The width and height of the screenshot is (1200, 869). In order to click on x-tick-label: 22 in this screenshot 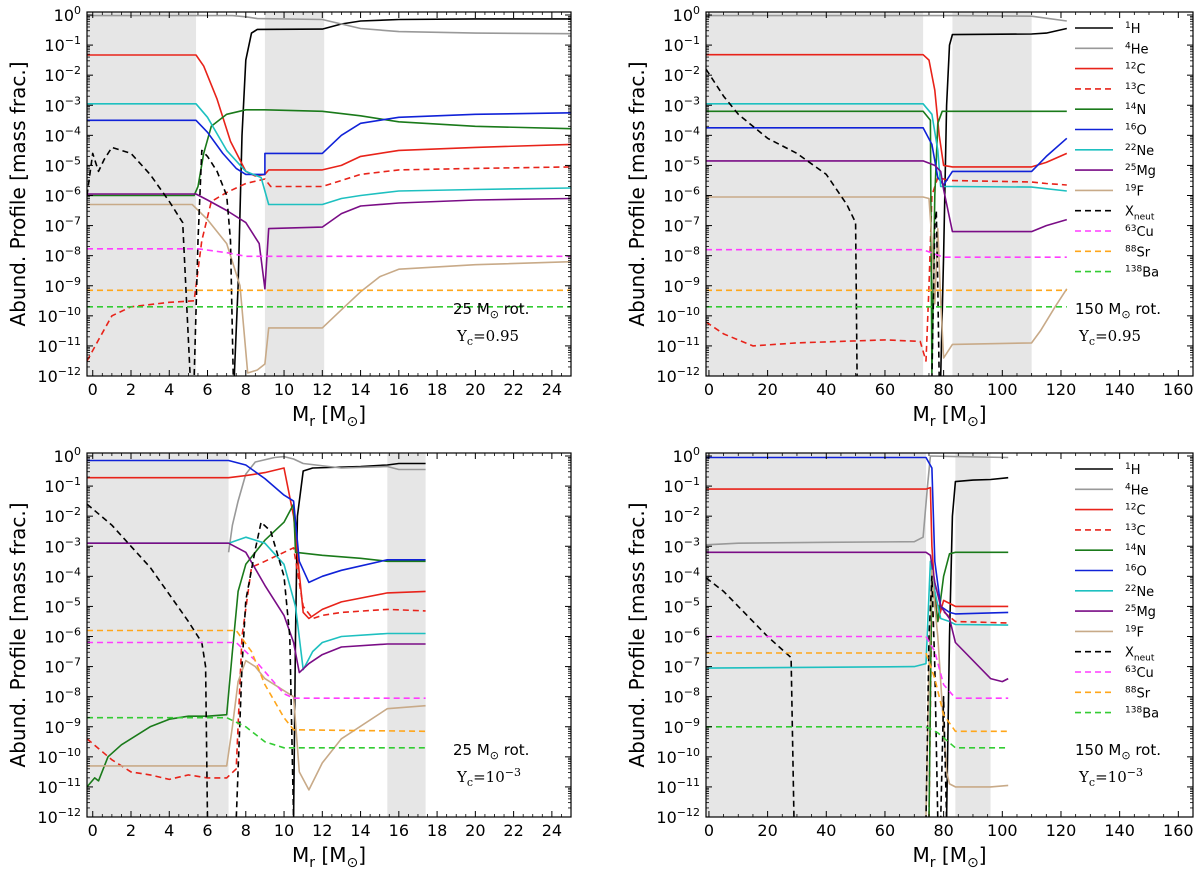, I will do `click(513, 830)`.